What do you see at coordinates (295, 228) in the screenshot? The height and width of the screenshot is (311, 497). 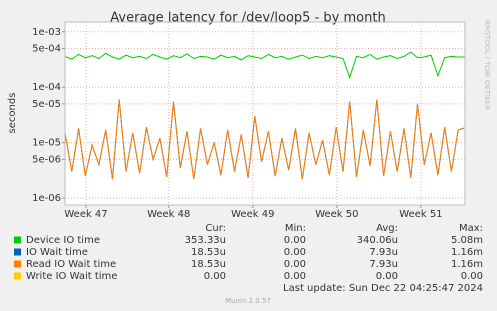 I see `stat-header: Min:` at bounding box center [295, 228].